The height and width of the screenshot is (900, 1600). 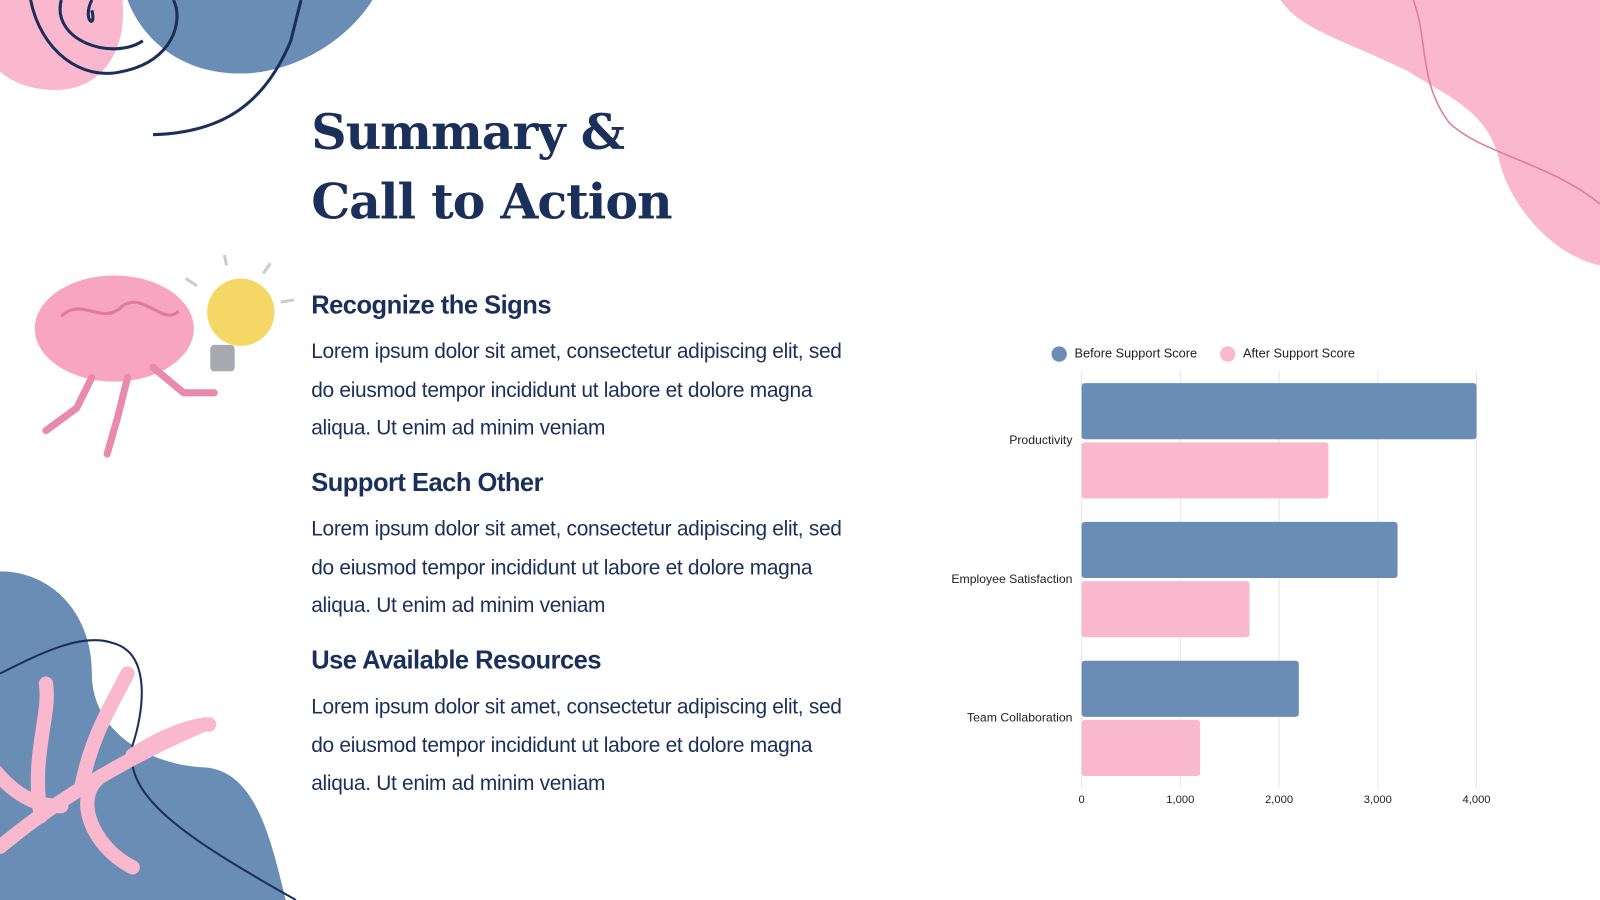 What do you see at coordinates (1378, 800) in the screenshot?
I see `x-tick-label: 3,000` at bounding box center [1378, 800].